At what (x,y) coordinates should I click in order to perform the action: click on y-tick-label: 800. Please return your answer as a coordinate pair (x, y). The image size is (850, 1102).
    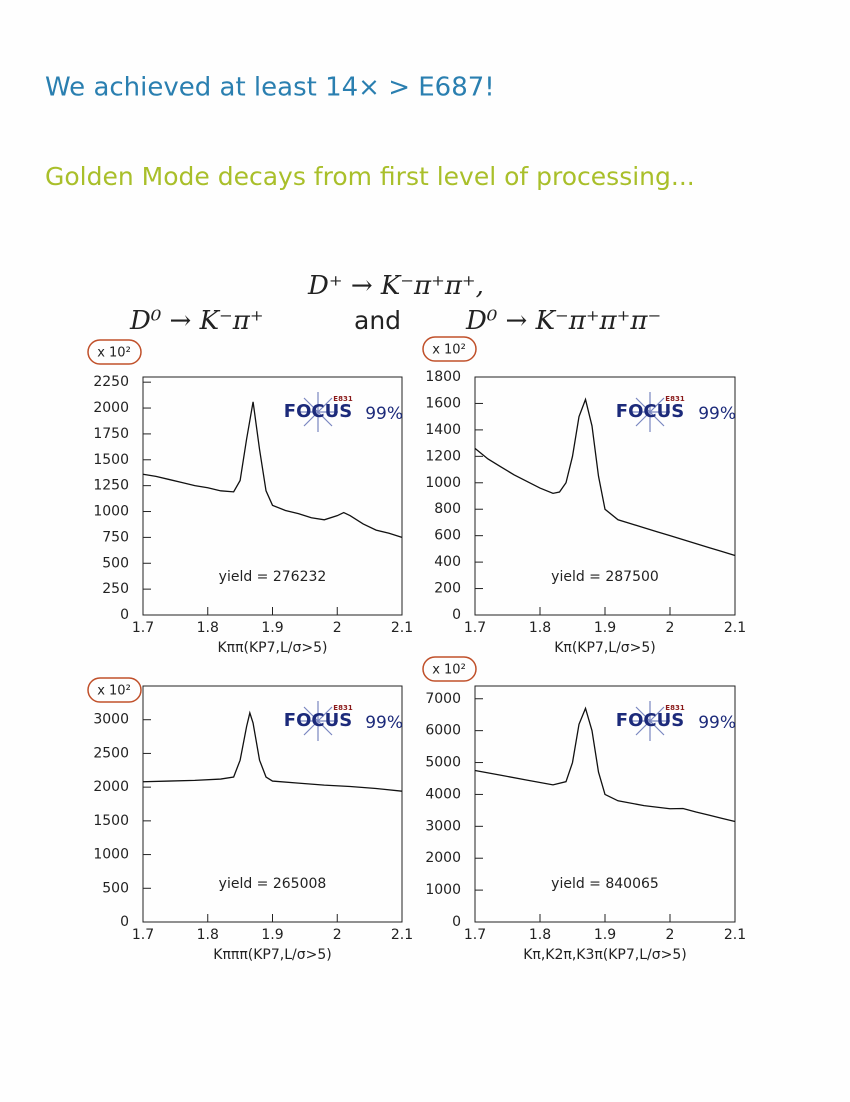
    Looking at the image, I should click on (447, 509).